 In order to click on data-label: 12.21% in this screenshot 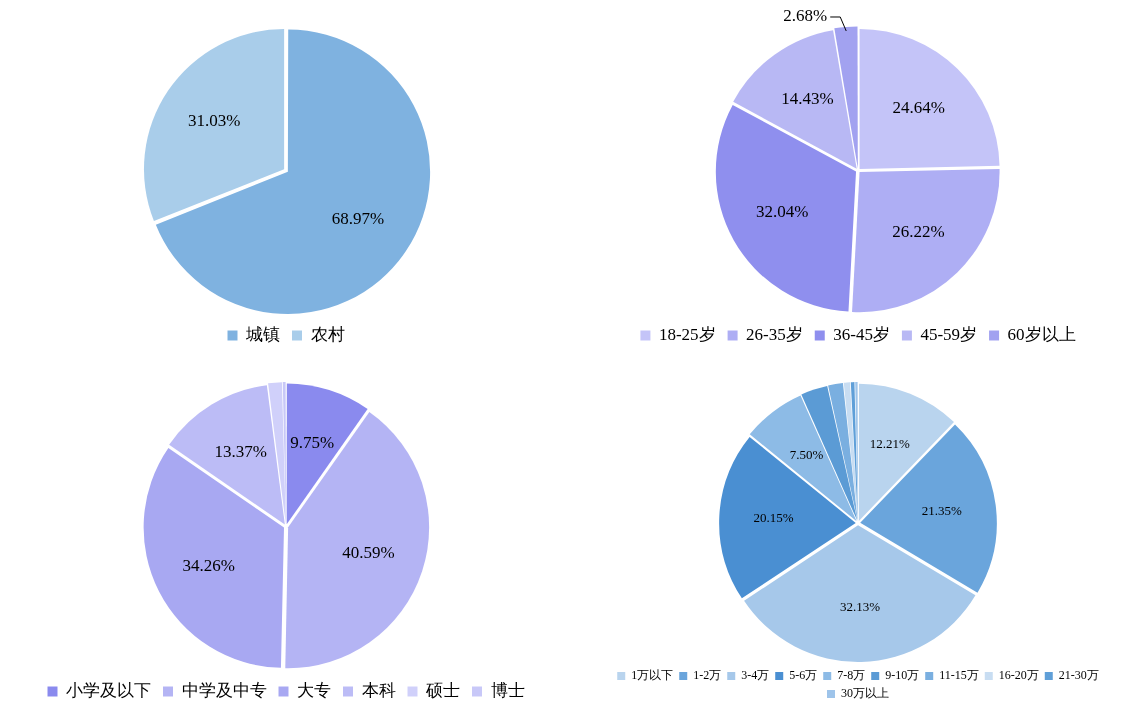, I will do `click(889, 443)`.